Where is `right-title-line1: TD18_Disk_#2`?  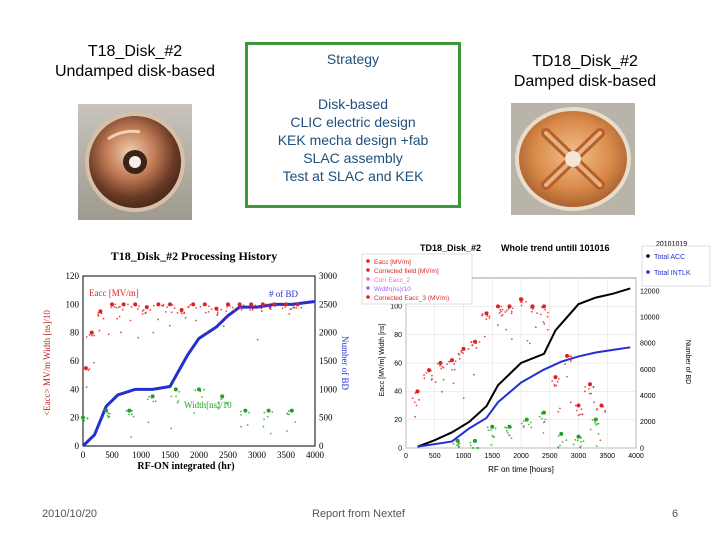
right-title-line1: TD18_Disk_#2 is located at coordinates (585, 61).